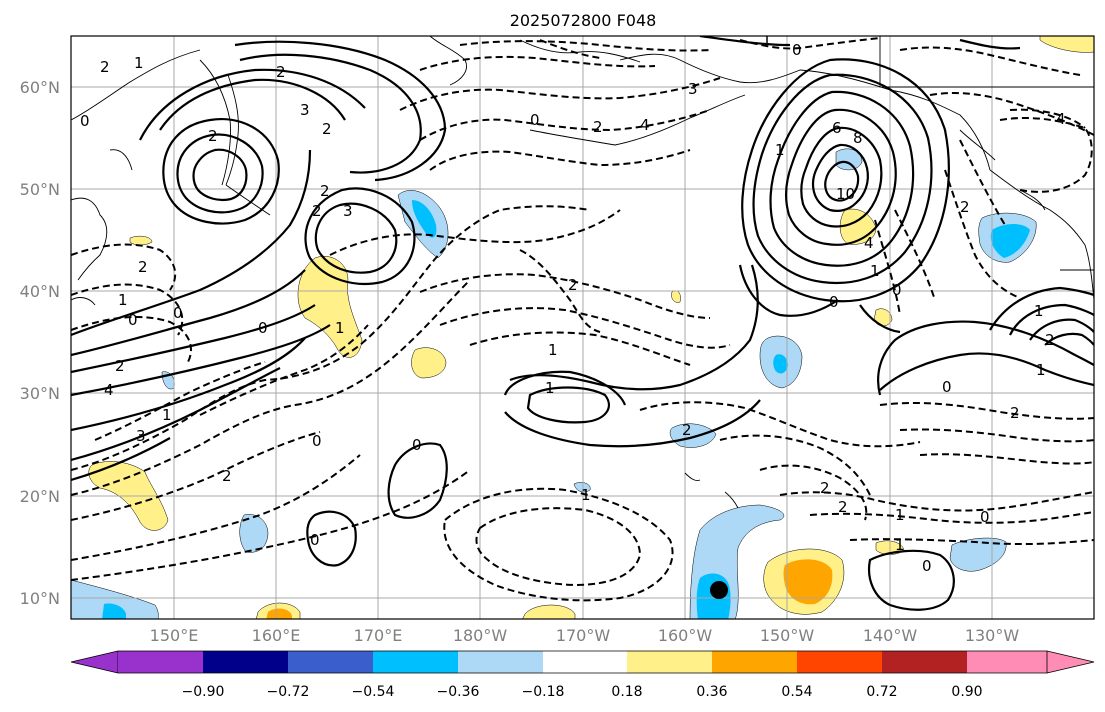  Describe the element at coordinates (685, 635) in the screenshot. I see `lon-label: 160°W` at that location.